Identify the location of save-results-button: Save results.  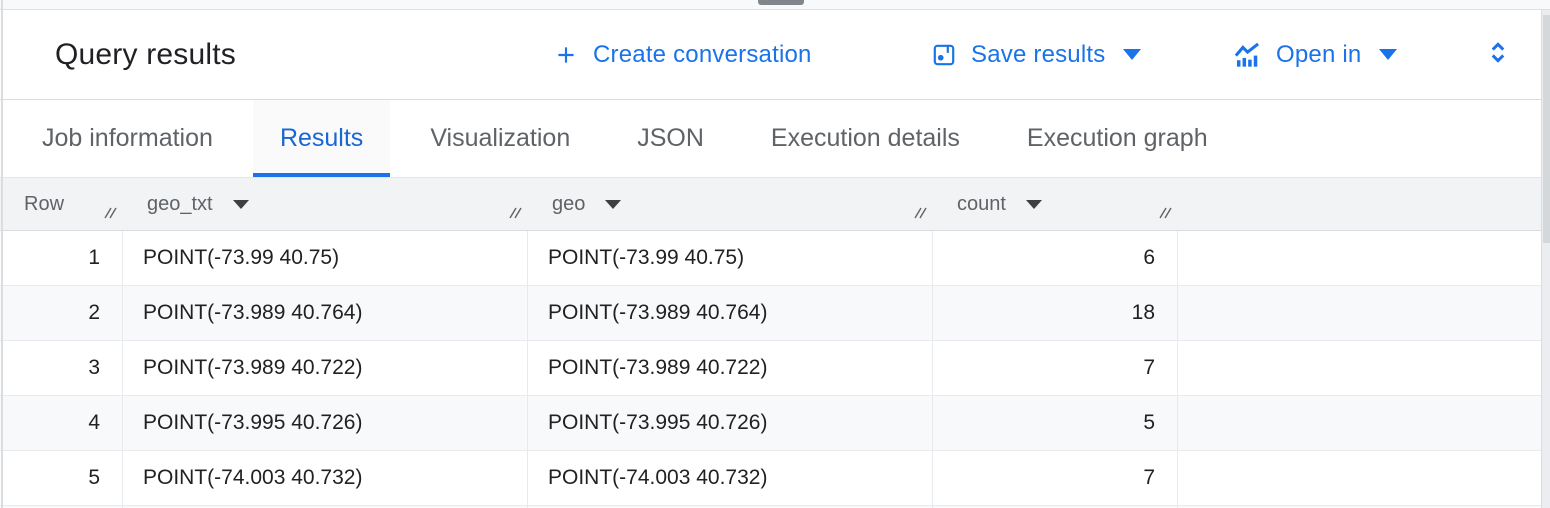
(1036, 54).